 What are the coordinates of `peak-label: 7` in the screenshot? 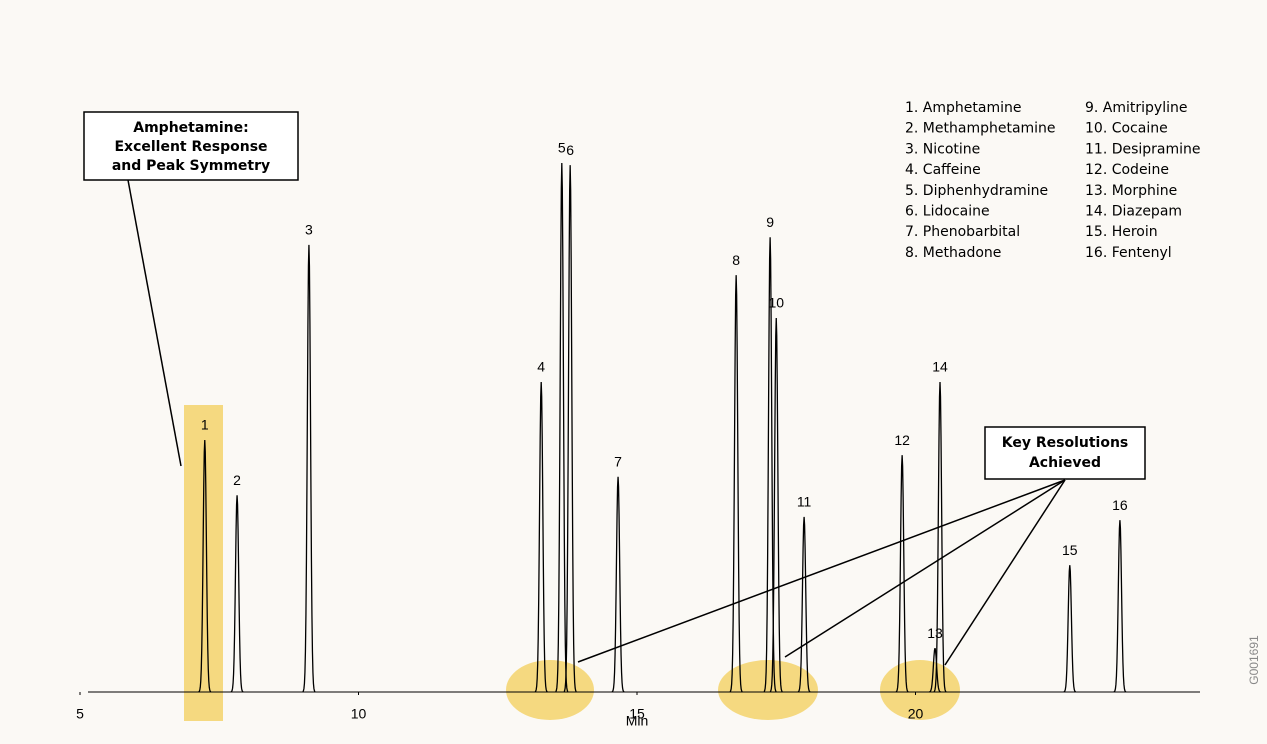 It's located at (618, 462).